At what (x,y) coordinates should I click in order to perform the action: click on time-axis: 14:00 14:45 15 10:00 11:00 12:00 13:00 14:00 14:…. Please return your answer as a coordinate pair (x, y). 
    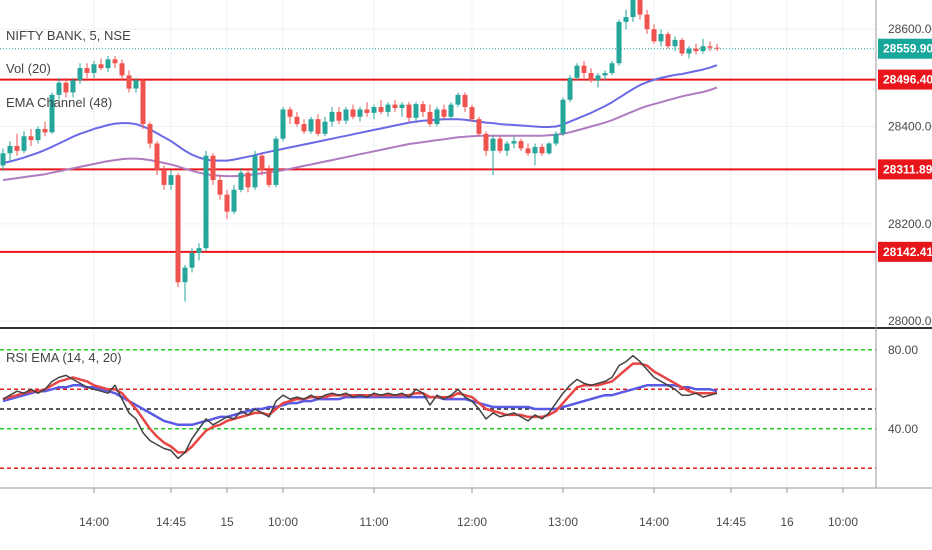
    Looking at the image, I should click on (468, 508).